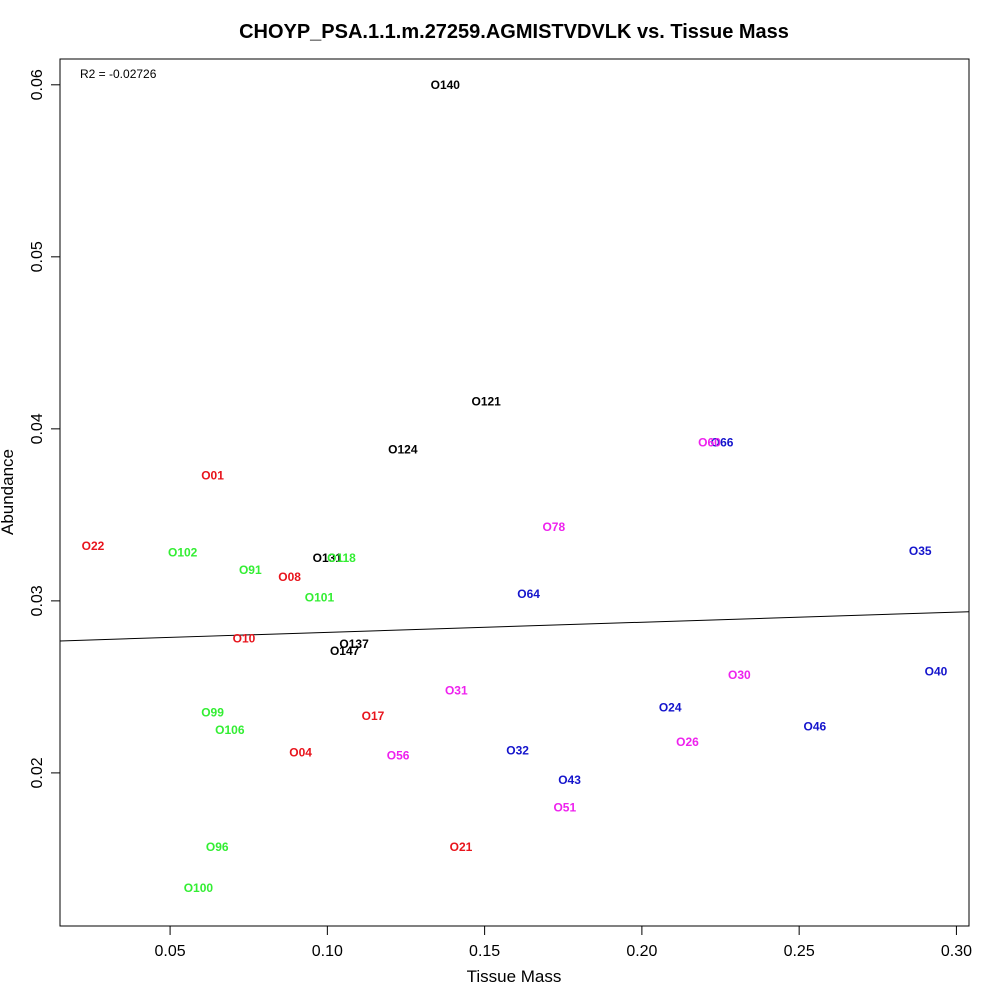 This screenshot has height=1000, width=1000. I want to click on x-tick-label: 0.25, so click(799, 951).